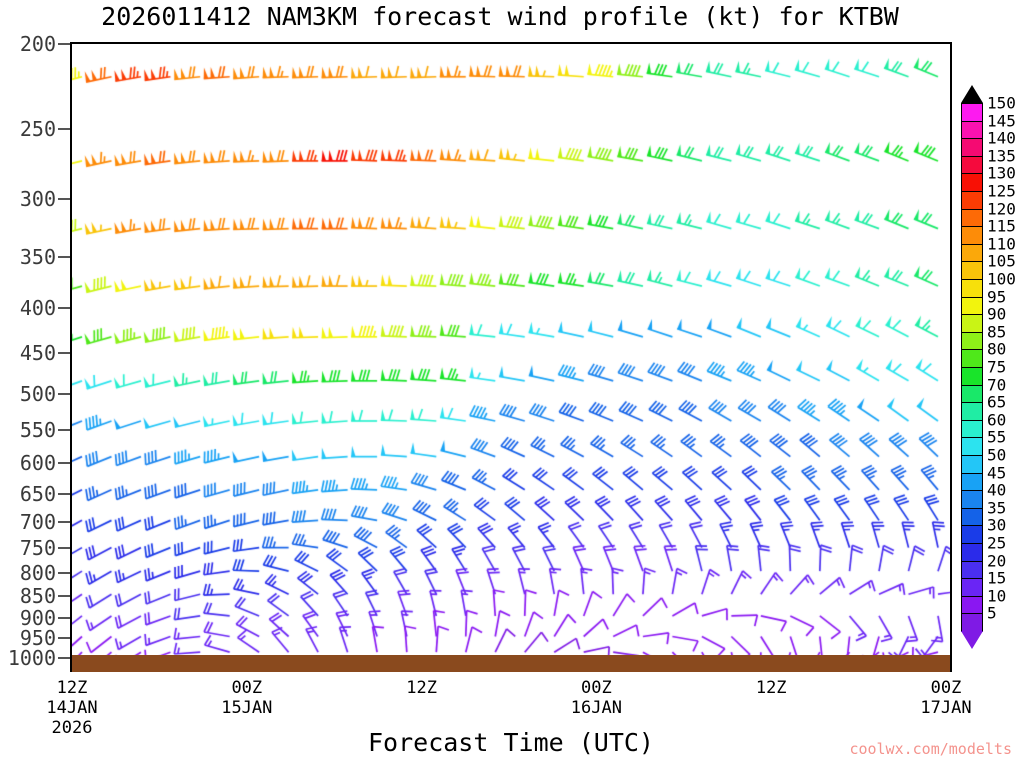  I want to click on y-axis-label: 300, so click(37, 198).